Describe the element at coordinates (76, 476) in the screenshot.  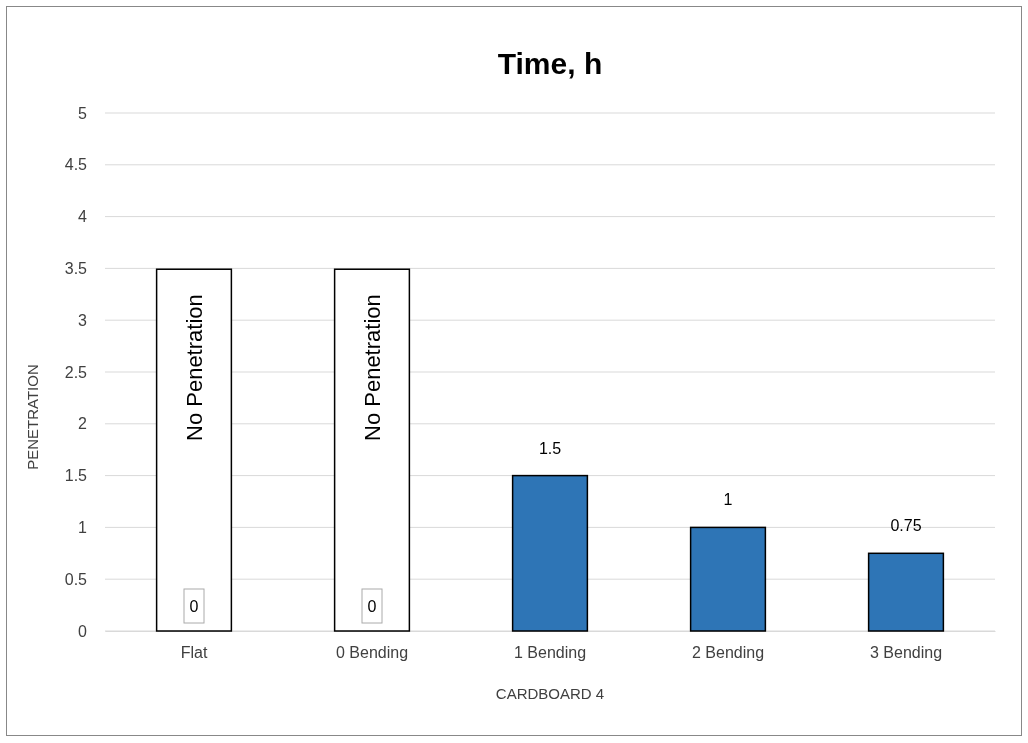
I see `y-tick-label: 1.5` at that location.